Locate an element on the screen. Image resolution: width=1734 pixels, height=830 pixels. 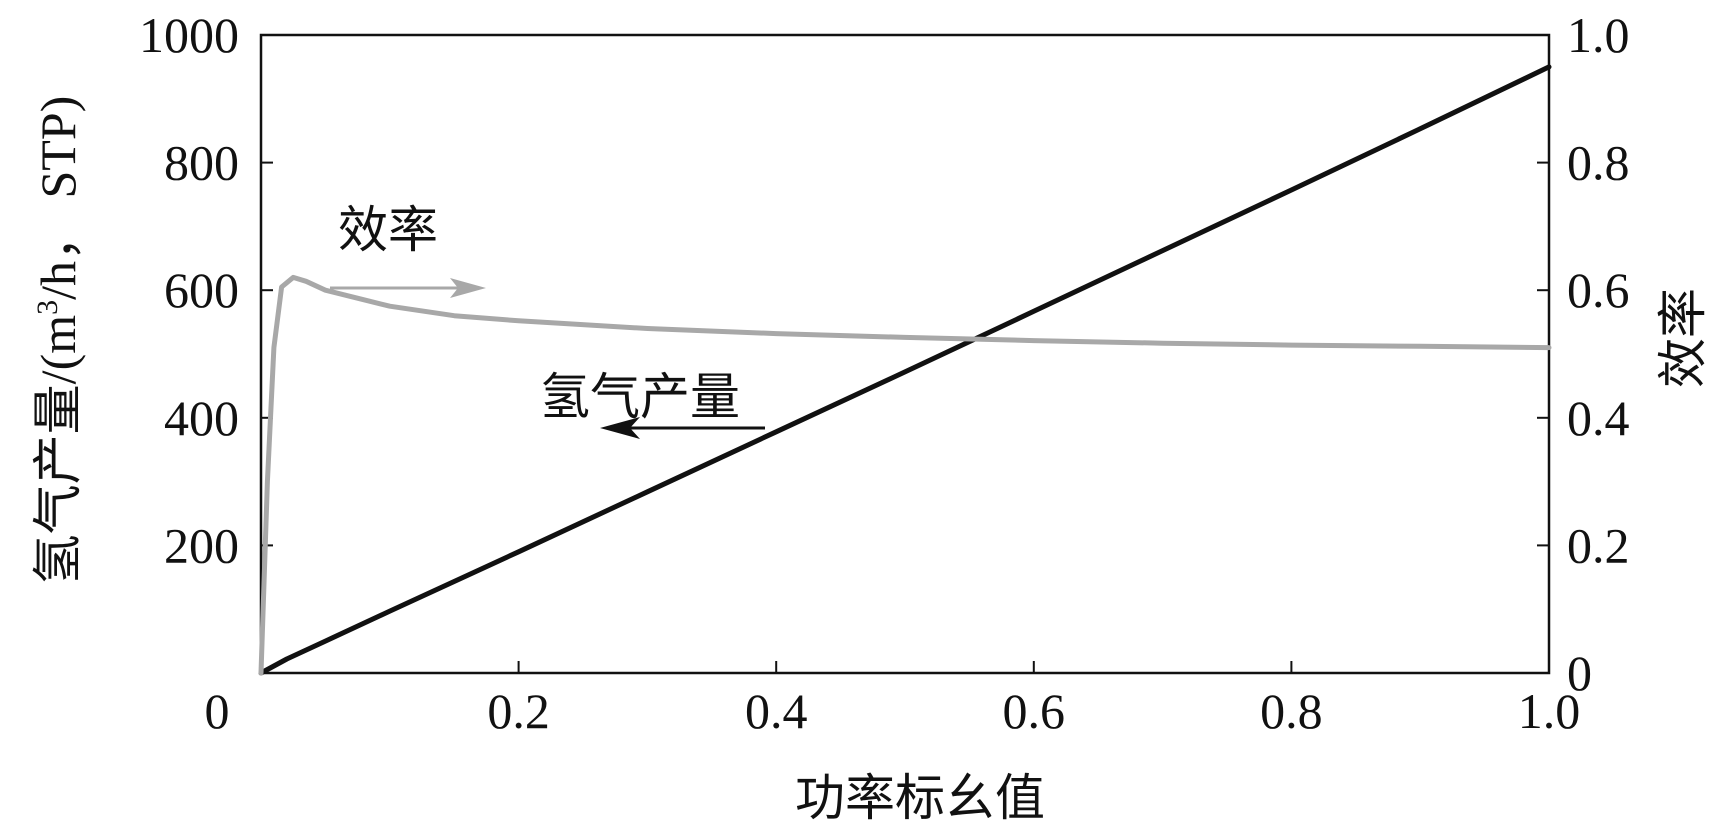
y-right-ticks: 0 0.2 0.4 0.6 0.8 1.0 is located at coordinates (1583, 354).